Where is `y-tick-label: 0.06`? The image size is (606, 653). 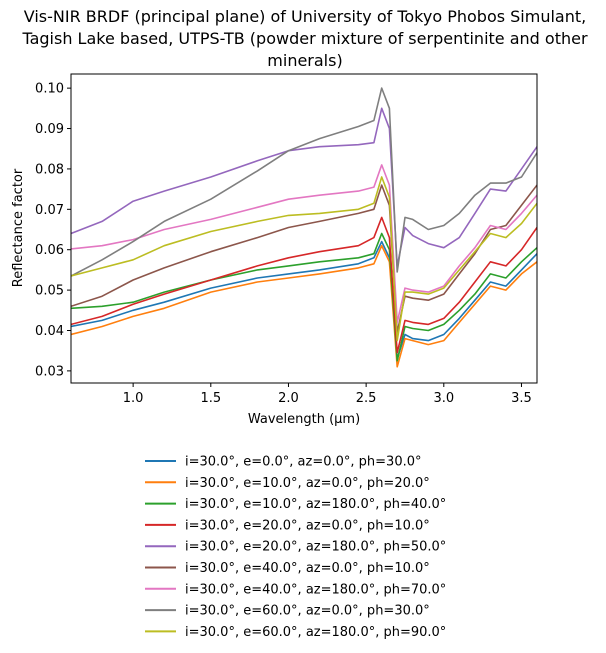 y-tick-label: 0.06 is located at coordinates (49, 250).